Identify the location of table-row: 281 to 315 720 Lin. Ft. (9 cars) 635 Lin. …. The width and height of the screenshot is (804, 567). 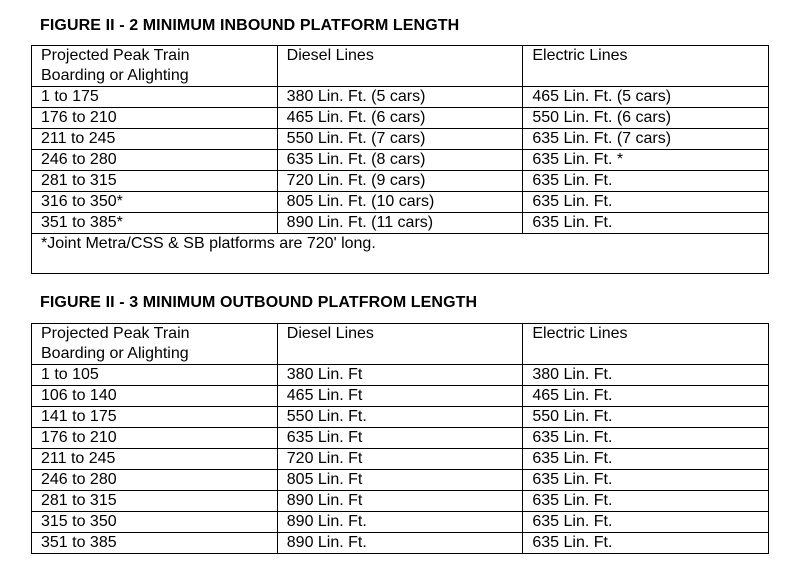
(400, 181).